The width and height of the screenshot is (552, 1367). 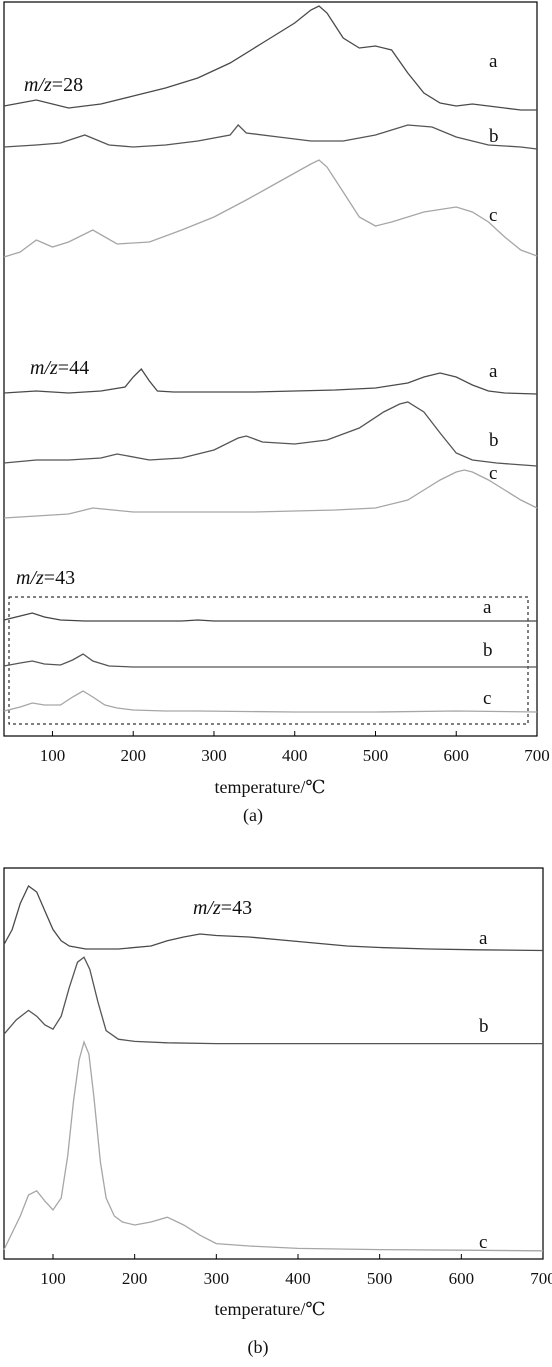 What do you see at coordinates (273, 1000) in the screenshot?
I see `panel-b-series-b` at bounding box center [273, 1000].